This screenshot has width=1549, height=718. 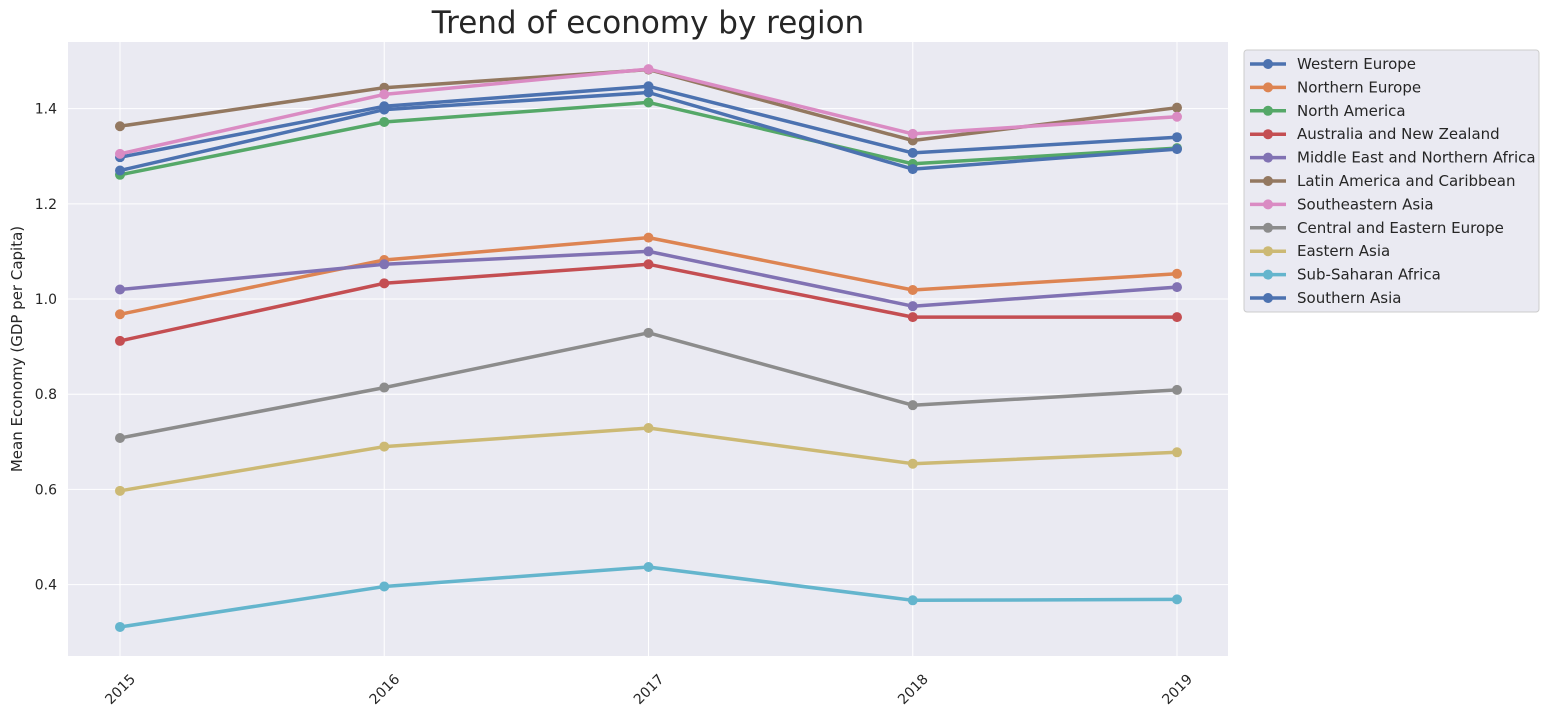 I want to click on legend-label: Eastern Asia, so click(x=1343, y=251).